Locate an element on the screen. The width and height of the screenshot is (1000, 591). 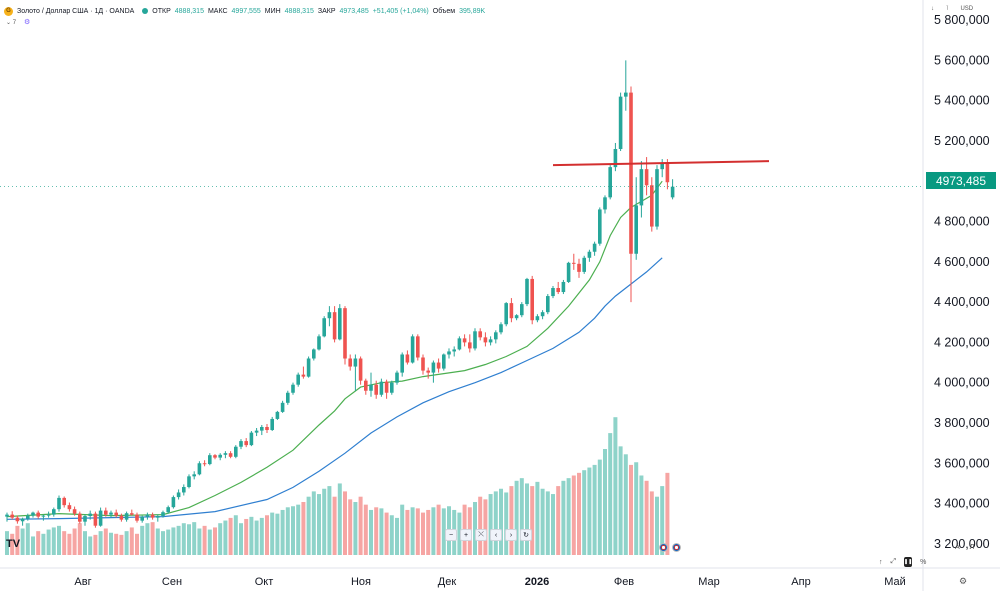
scroll-up-icon: ↑ is located at coordinates (881, 562).